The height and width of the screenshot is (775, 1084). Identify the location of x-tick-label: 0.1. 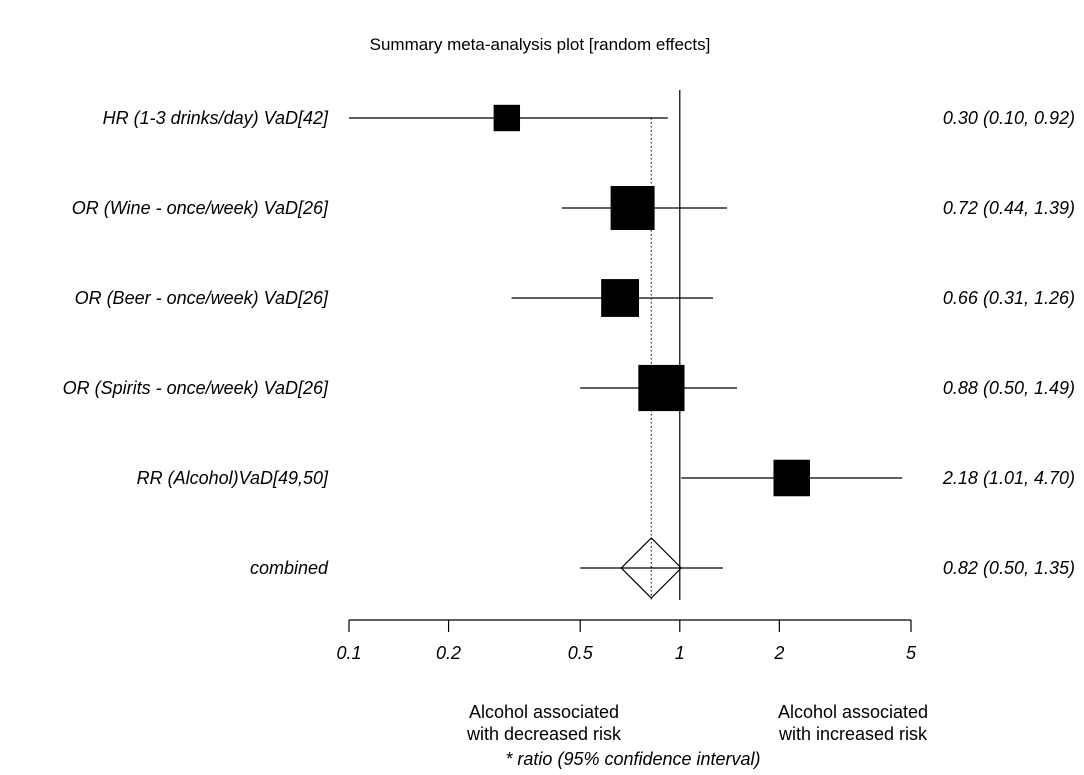
(348, 653).